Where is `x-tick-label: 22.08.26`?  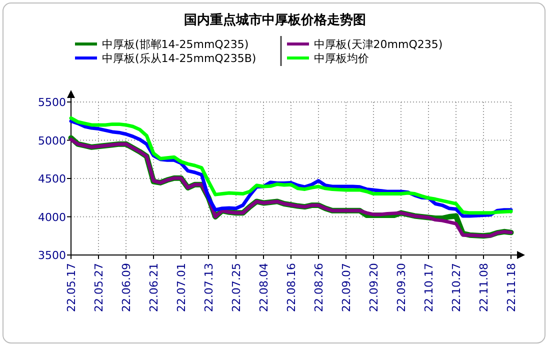 x-tick-label: 22.08.26 is located at coordinates (319, 287).